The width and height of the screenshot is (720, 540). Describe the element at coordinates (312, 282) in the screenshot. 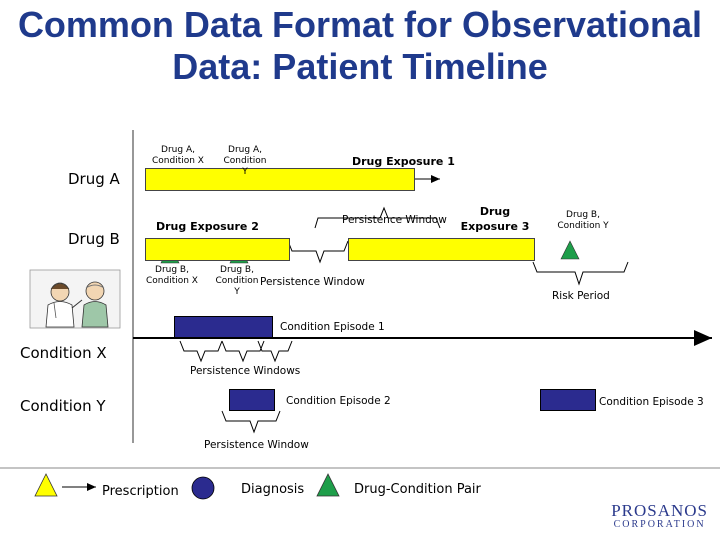

I see `persistence-window-label-b: Persistence Window` at that location.